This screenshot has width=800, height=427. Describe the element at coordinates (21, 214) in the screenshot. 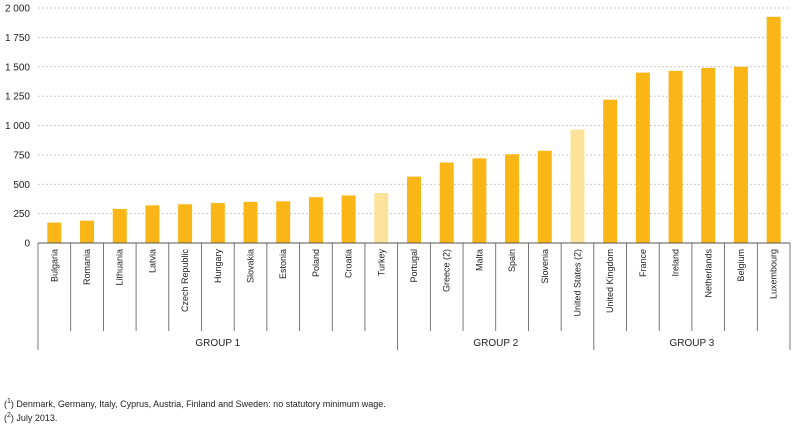

I see `y-tick-label: 250` at that location.